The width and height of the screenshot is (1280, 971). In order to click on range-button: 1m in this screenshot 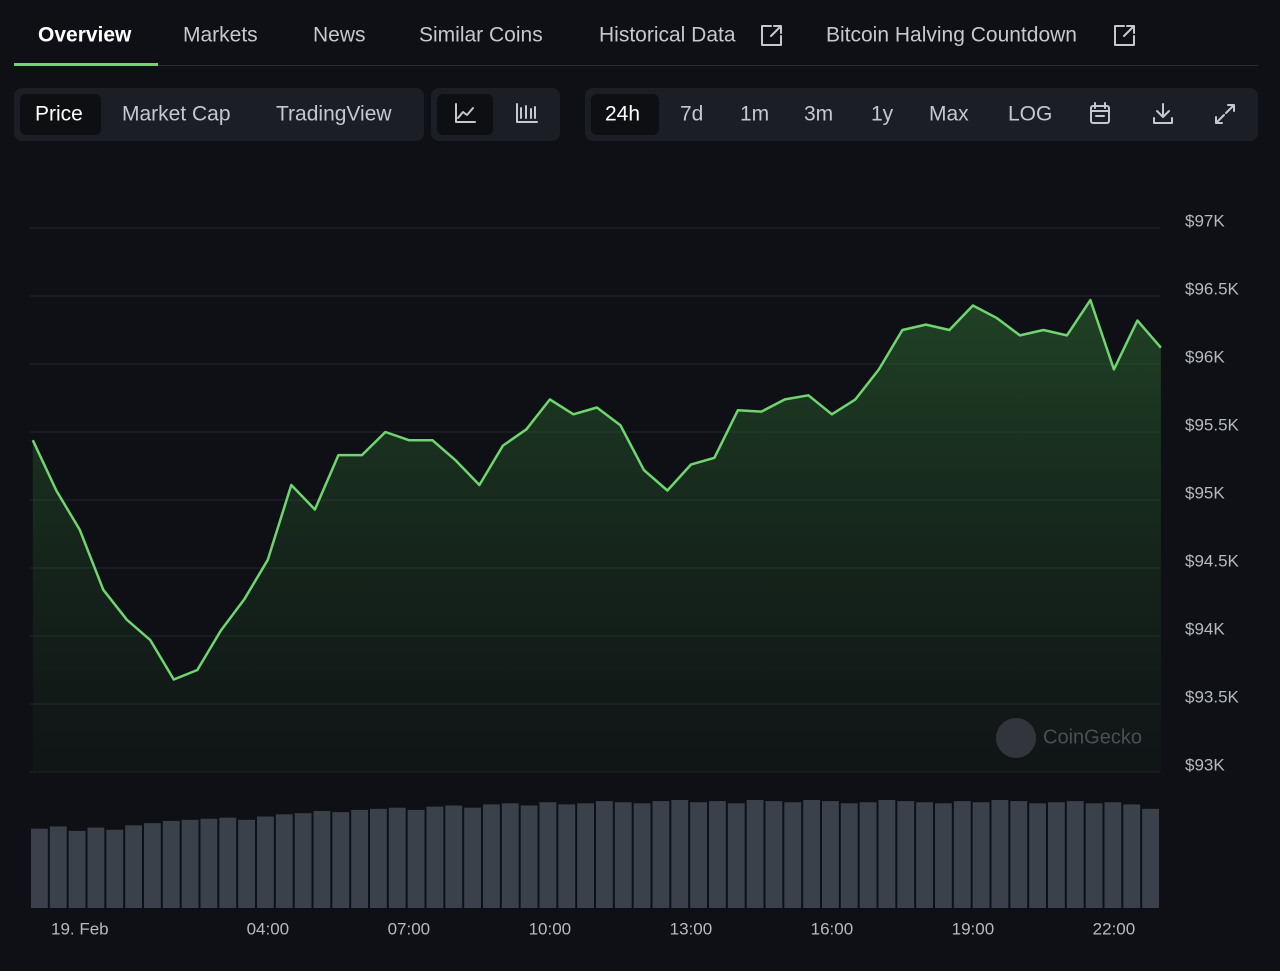, I will do `click(754, 114)`.